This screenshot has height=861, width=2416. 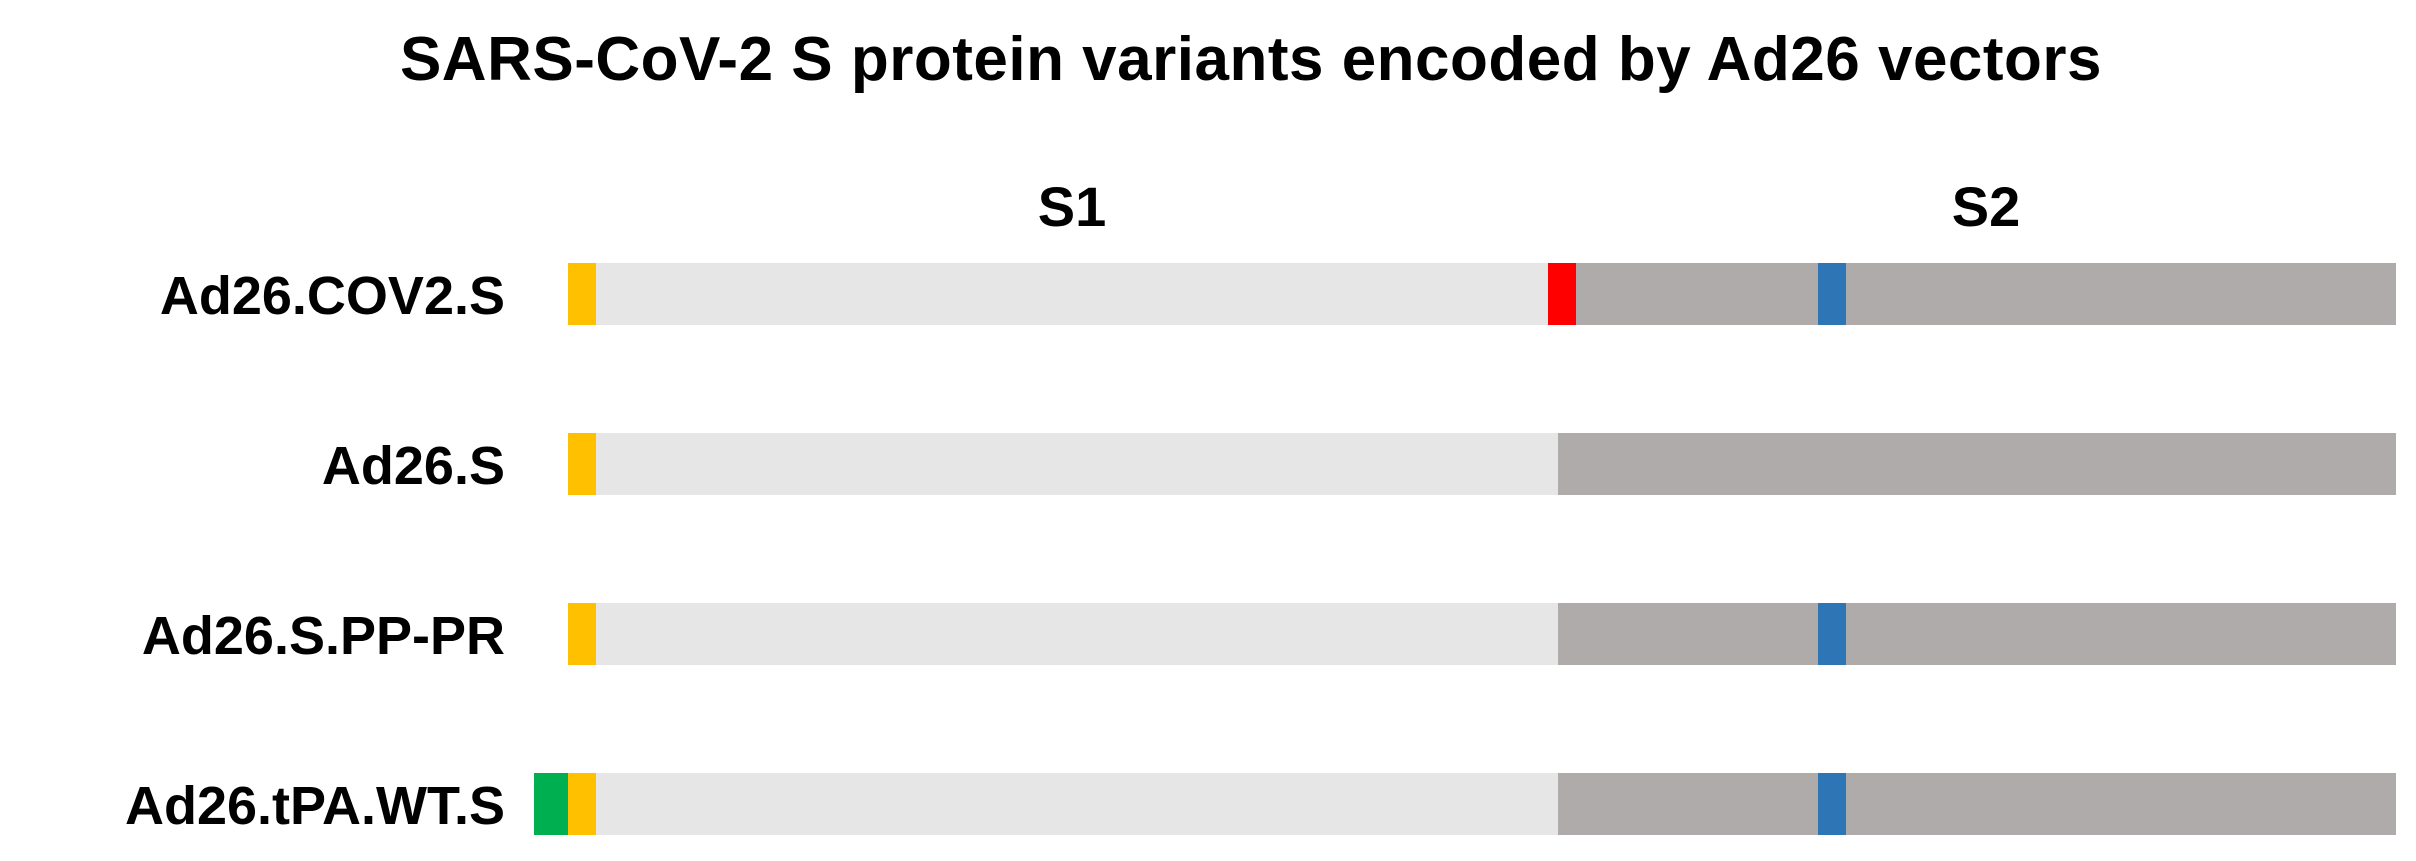 I want to click on vector-row: Ad26.S, so click(x=1200, y=464).